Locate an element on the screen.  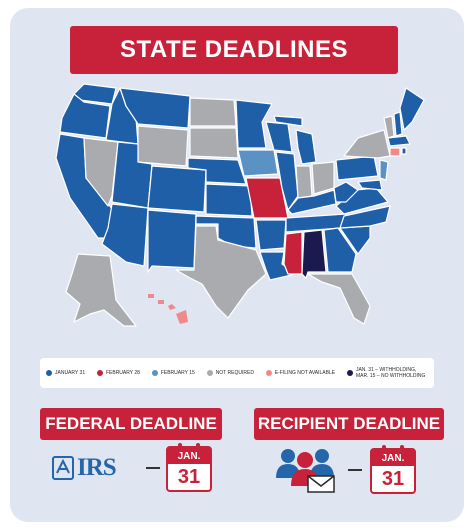
state-colorado is located at coordinates (177, 189).